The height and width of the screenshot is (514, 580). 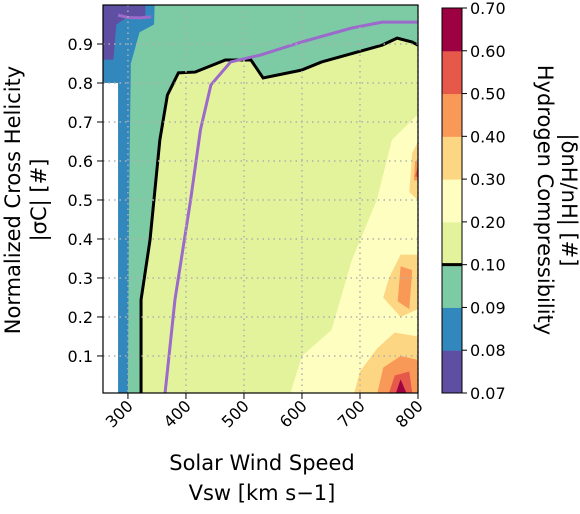 I want to click on y-label-unit: |σC| [#], so click(x=39, y=200).